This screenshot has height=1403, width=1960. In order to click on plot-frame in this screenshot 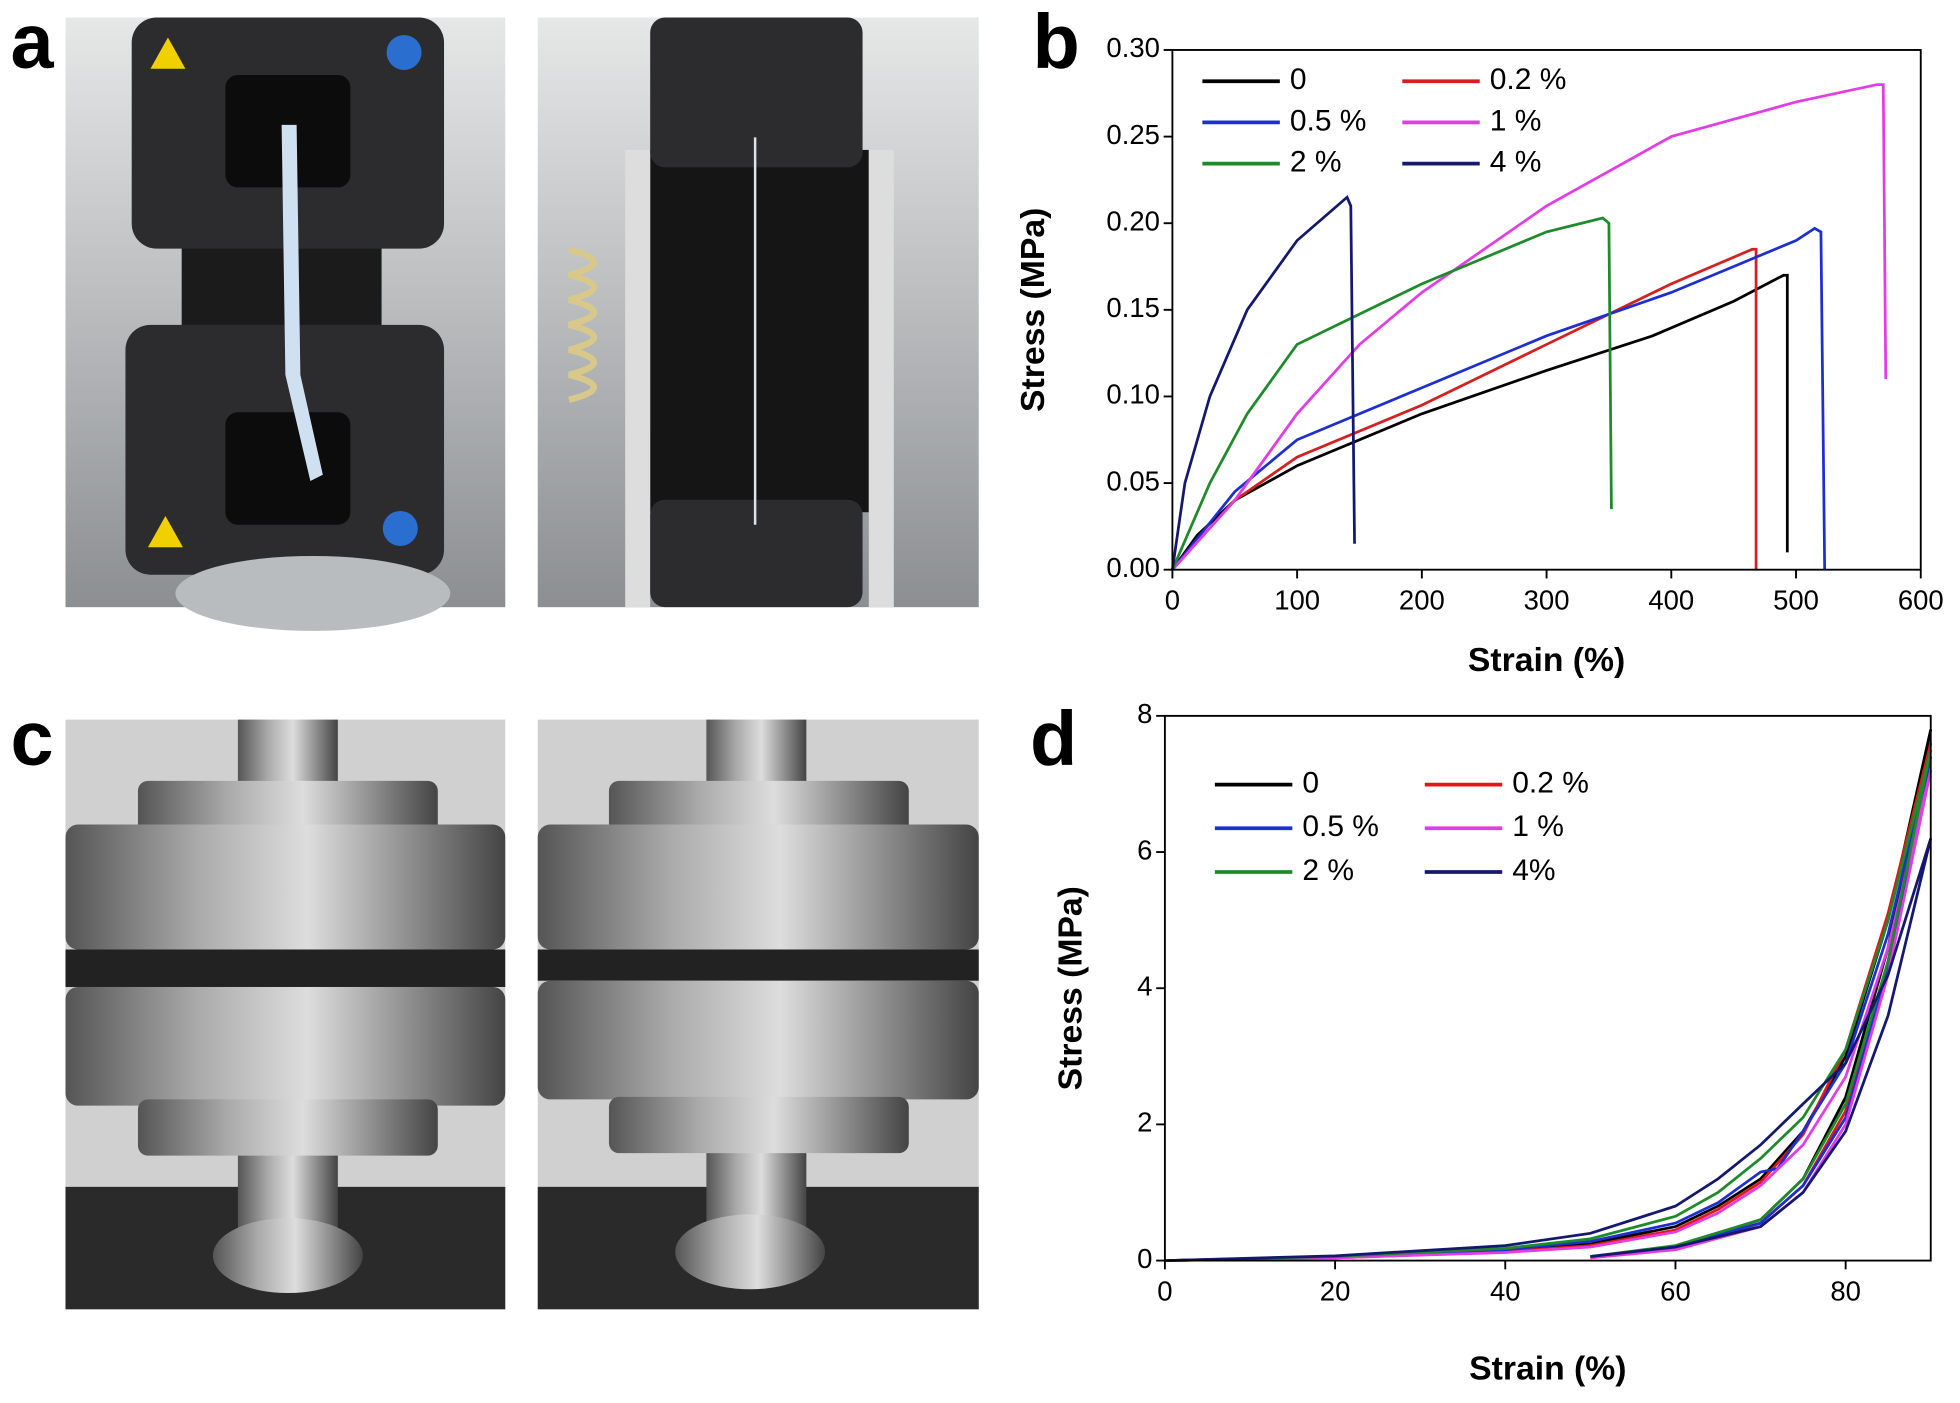, I will do `click(1546, 310)`.